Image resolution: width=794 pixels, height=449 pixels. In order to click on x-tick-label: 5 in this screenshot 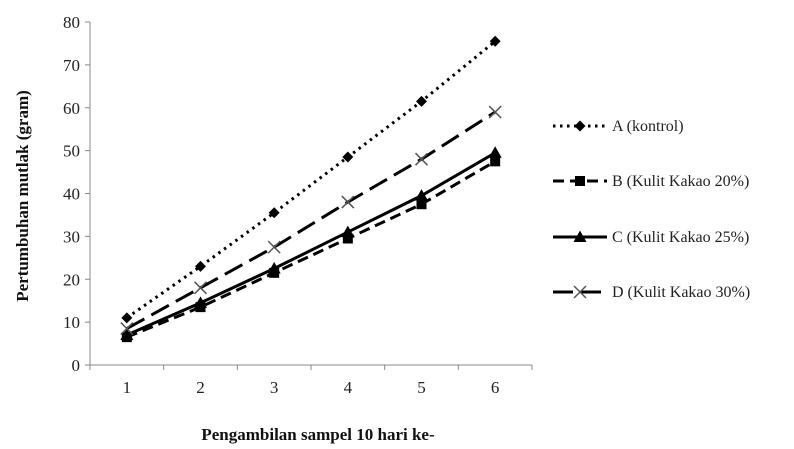, I will do `click(421, 387)`.